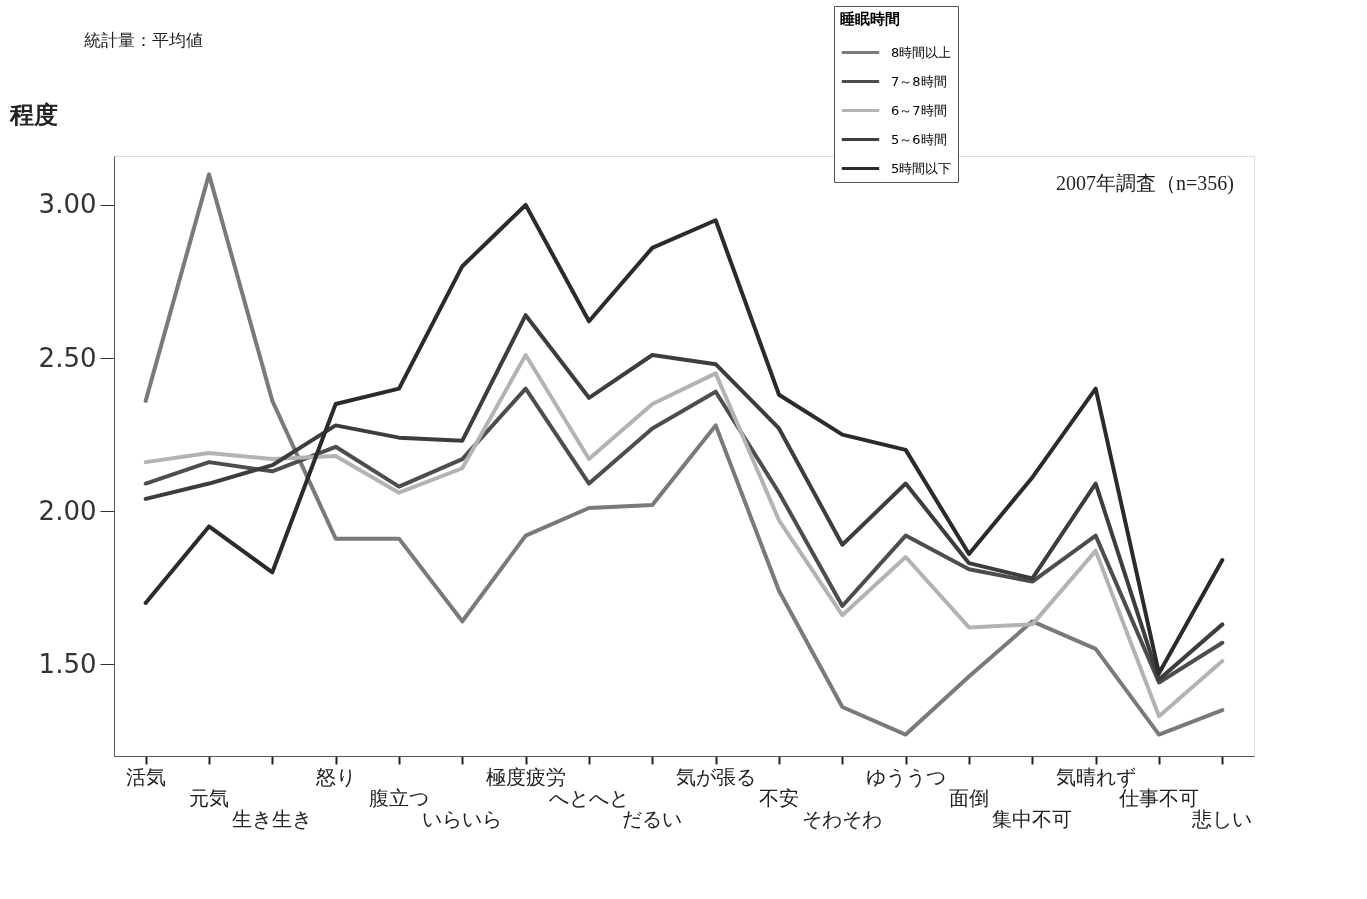 This screenshot has height=899, width=1367. I want to click on x-tick-label: 気が張る, so click(715, 777).